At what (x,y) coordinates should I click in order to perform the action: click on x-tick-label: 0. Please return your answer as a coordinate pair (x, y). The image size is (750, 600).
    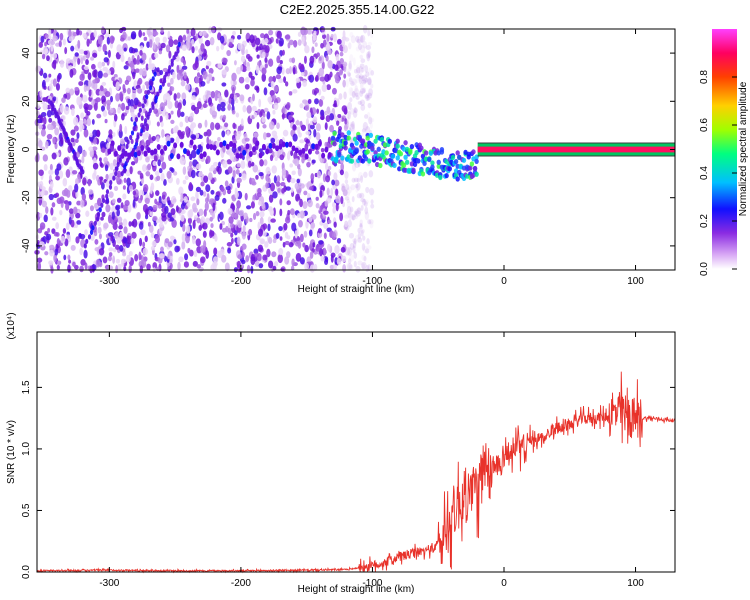
    Looking at the image, I should click on (504, 281).